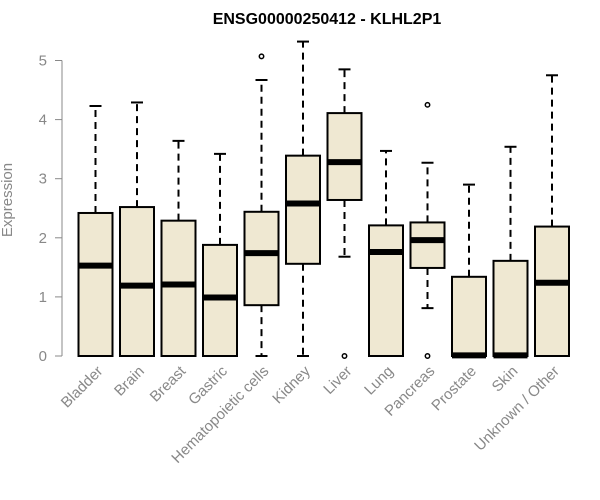  Describe the element at coordinates (129, 381) in the screenshot. I see `x-tick-label: Brain` at that location.